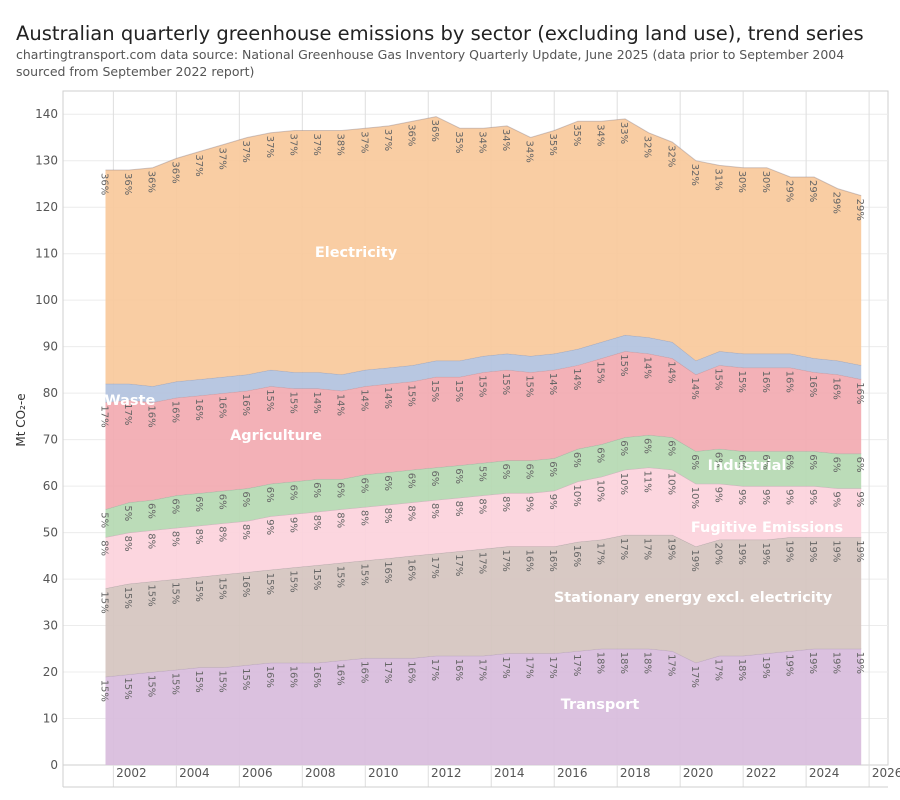 The image size is (900, 800). What do you see at coordinates (483, 369) in the screenshot?
I see `area-waste` at bounding box center [483, 369].